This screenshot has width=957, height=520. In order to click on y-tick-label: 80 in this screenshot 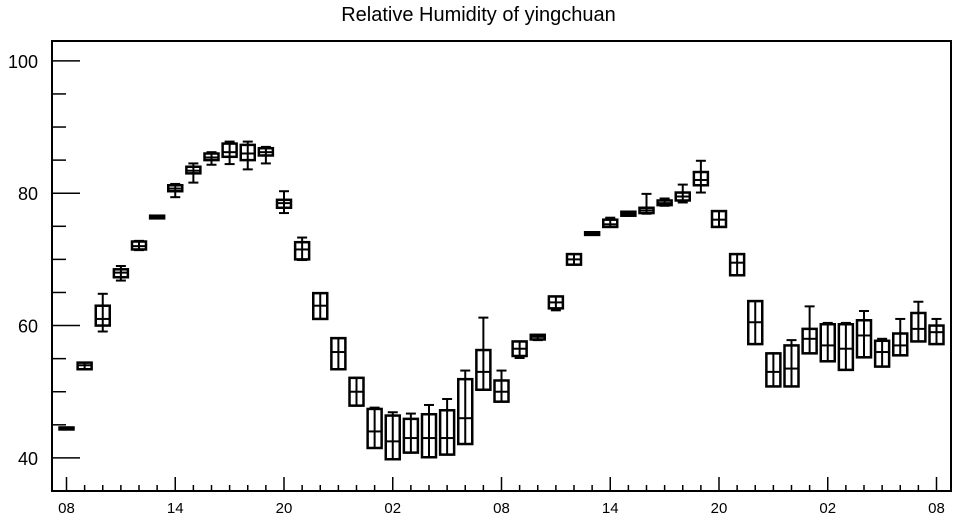, I will do `click(28, 194)`.